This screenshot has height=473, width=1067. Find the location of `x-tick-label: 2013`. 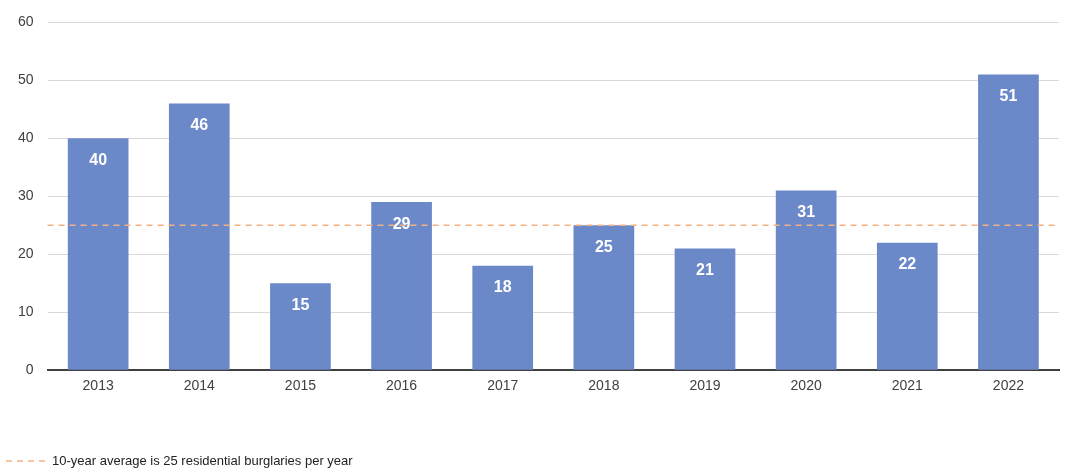

x-tick-label: 2013 is located at coordinates (98, 385).